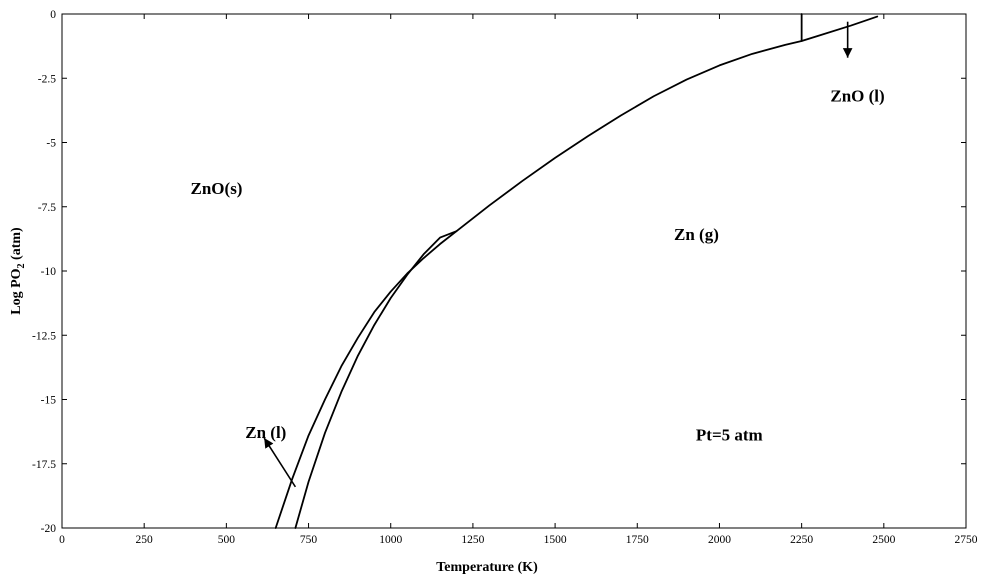  Describe the element at coordinates (265, 432) in the screenshot. I see `region-label: Zn (l)` at that location.